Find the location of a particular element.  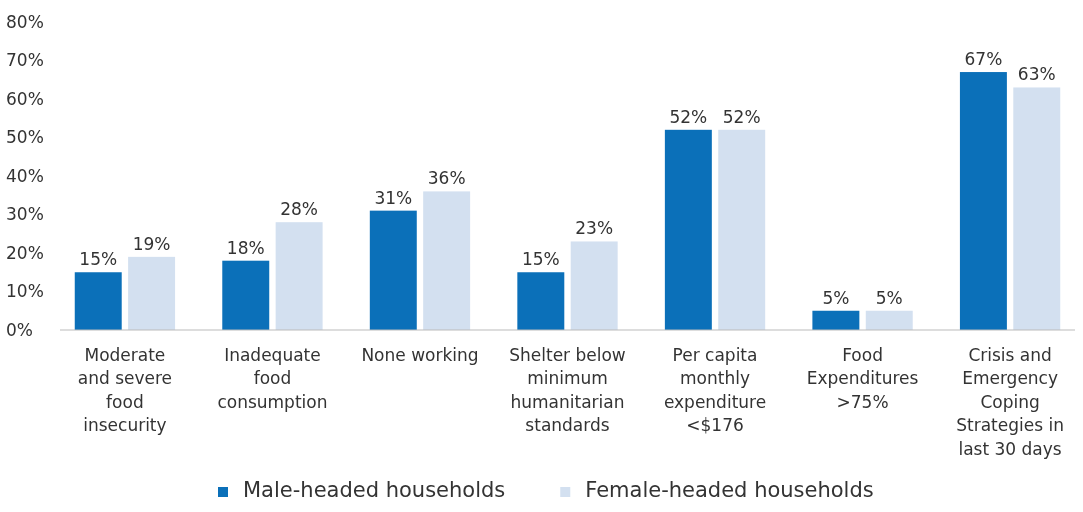

x-tick-label: Crisis and Emergency Coping Strategies in last 30 days is located at coordinates (1010, 402).